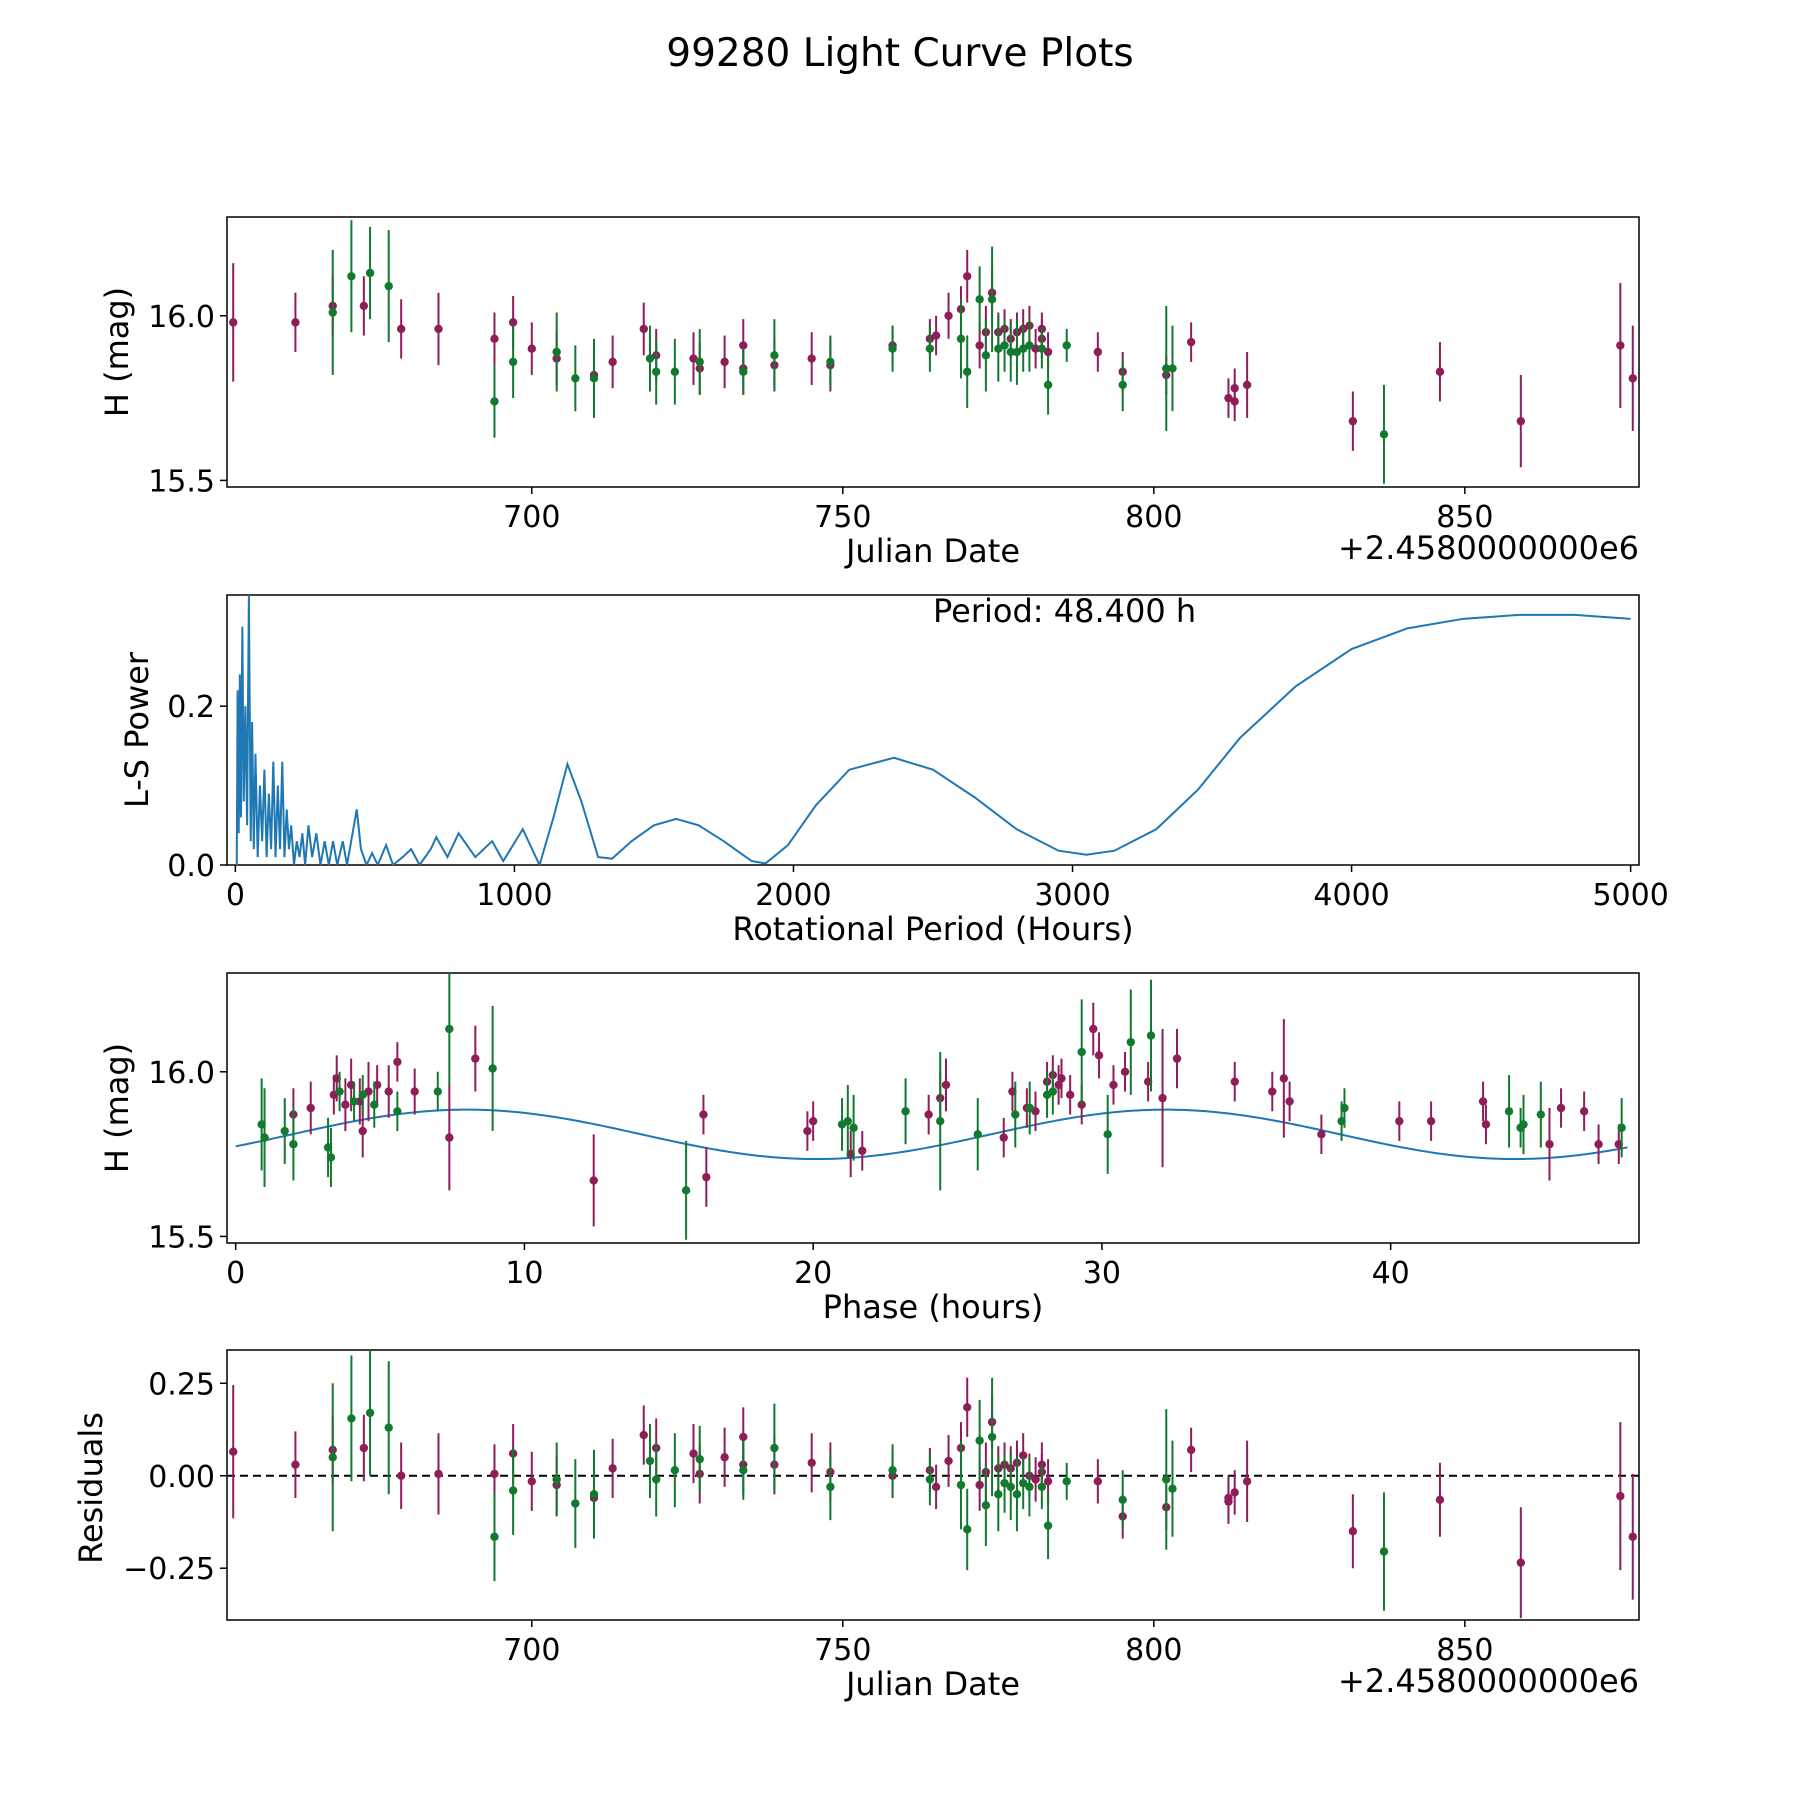  I want to click on panel-residuals-data, so click(933, 1484).